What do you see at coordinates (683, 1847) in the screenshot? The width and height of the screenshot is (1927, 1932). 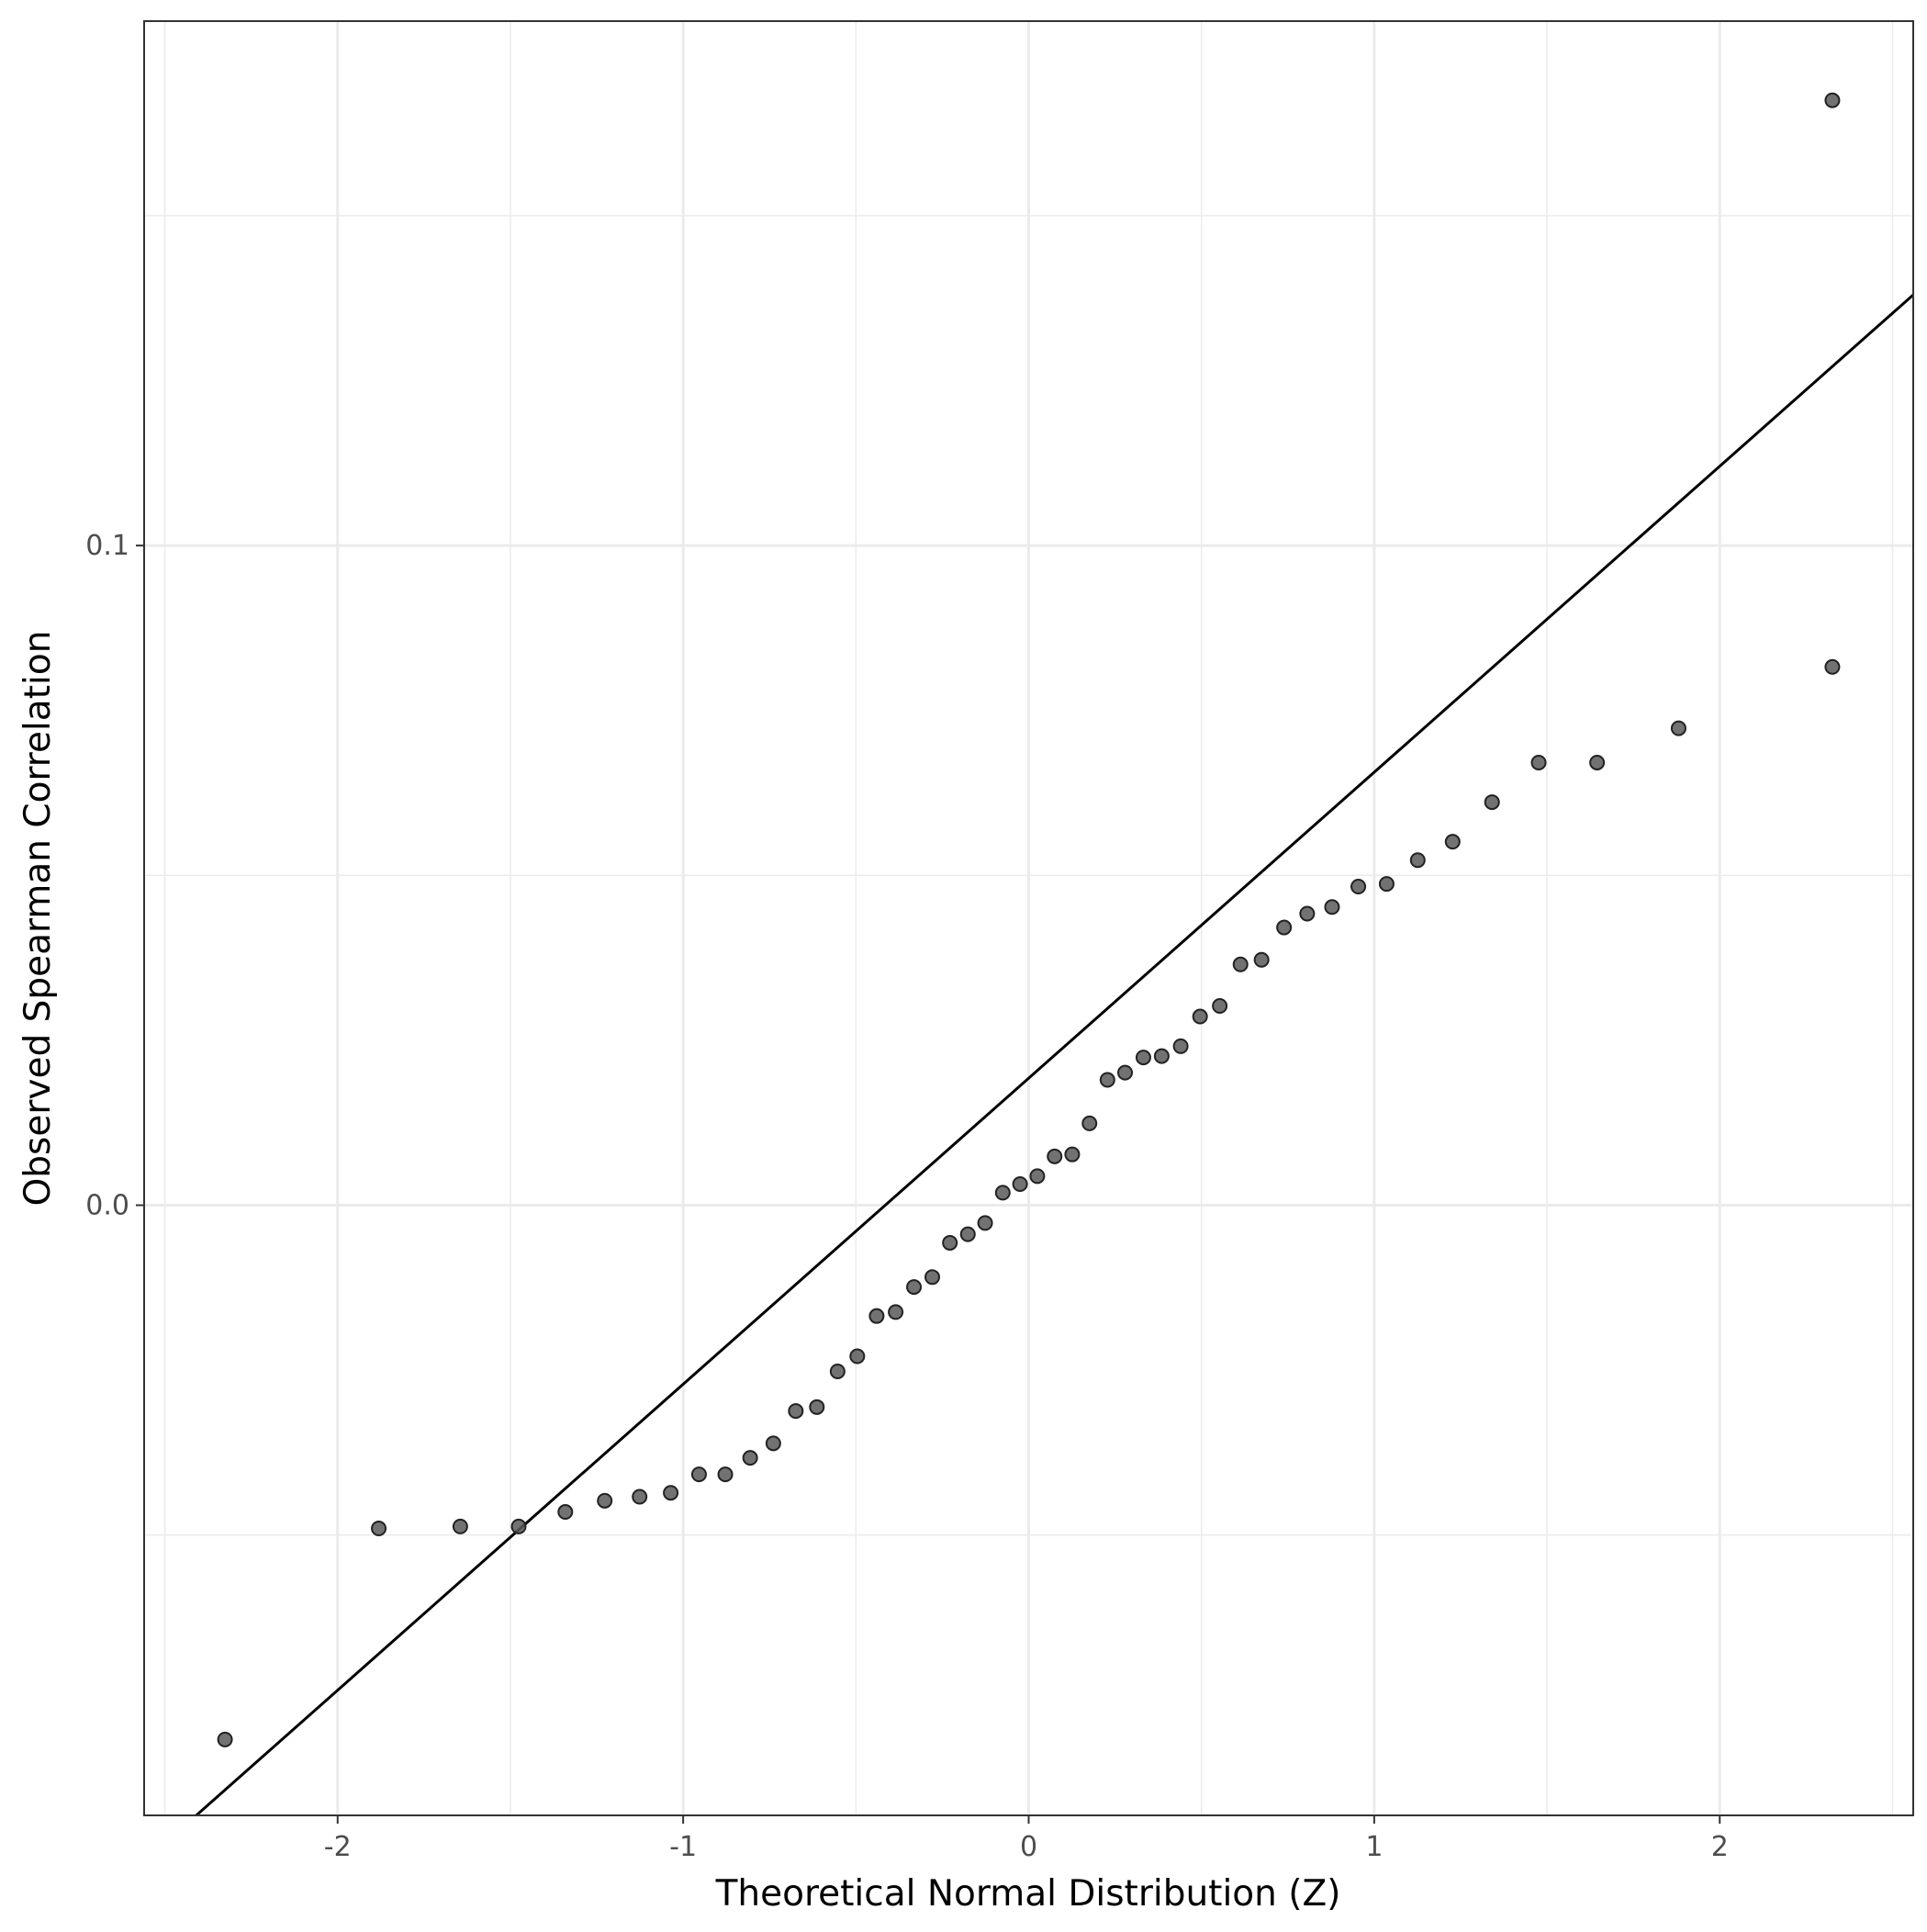 I see `x-tick-label: -1` at bounding box center [683, 1847].